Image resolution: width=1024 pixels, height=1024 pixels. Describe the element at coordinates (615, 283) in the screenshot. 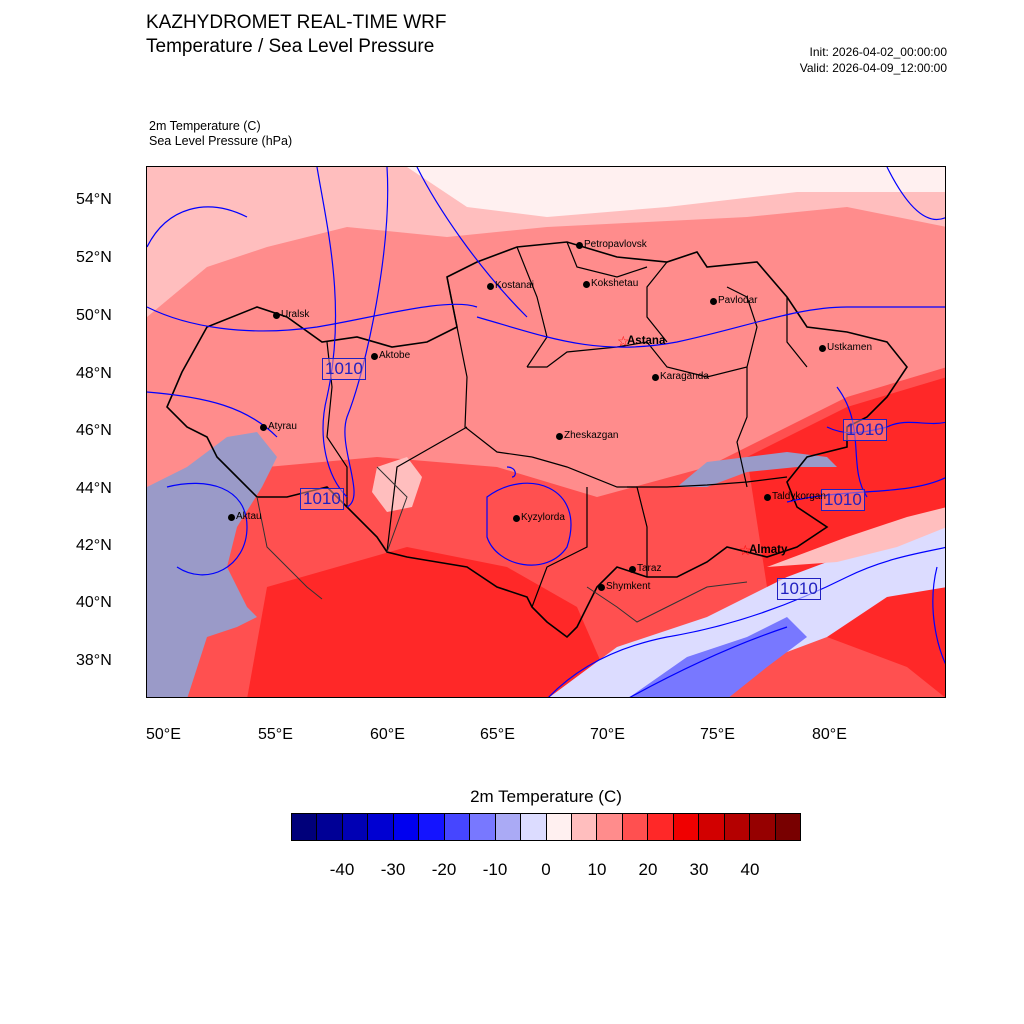

I see `city-label: Kokshetau` at that location.